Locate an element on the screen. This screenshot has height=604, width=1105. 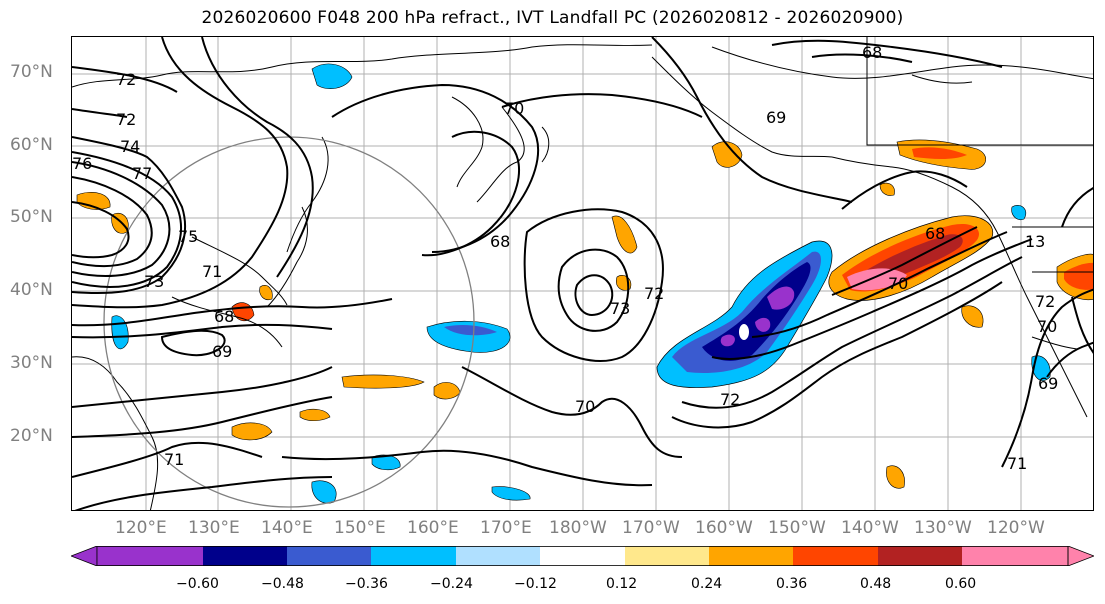
contour-label: 77 is located at coordinates (142, 173).